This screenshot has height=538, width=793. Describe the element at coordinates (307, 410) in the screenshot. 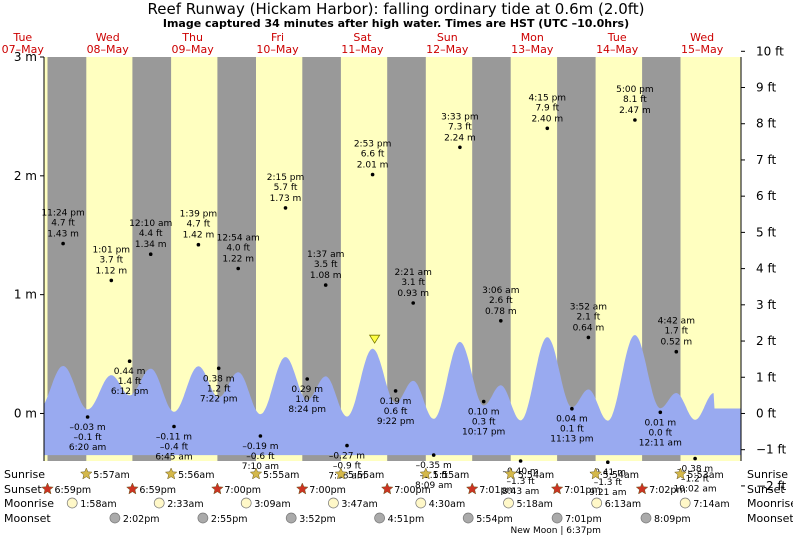

I see `extreme-time: 8:24 pm` at that location.